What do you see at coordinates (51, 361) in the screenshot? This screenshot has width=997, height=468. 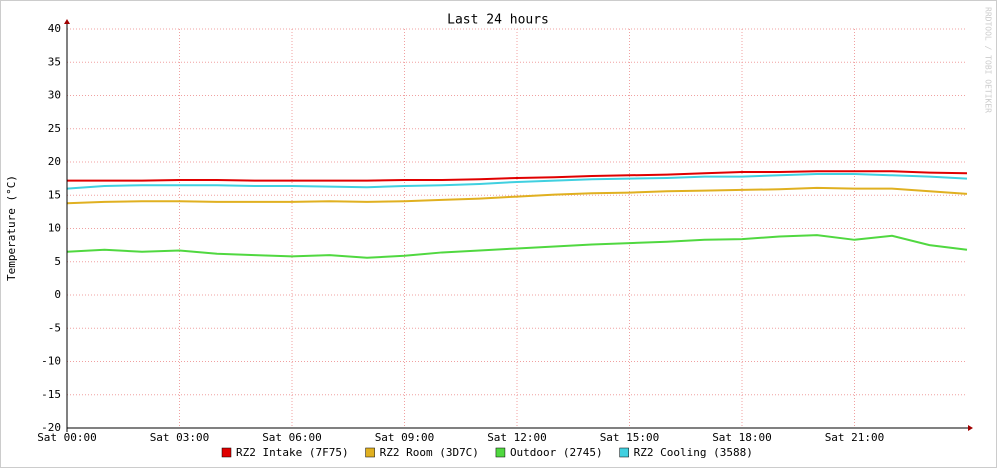 I see `y-tick-label: -10` at bounding box center [51, 361].